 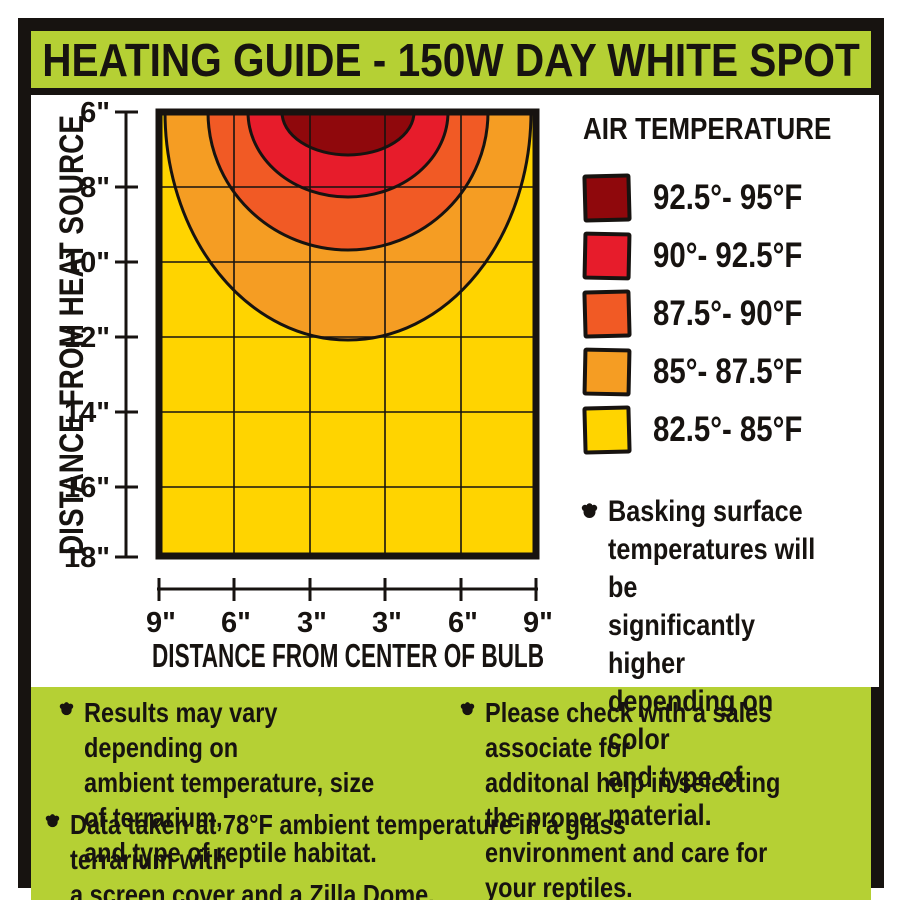 I want to click on y-tick-10: 10", so click(x=87, y=263).